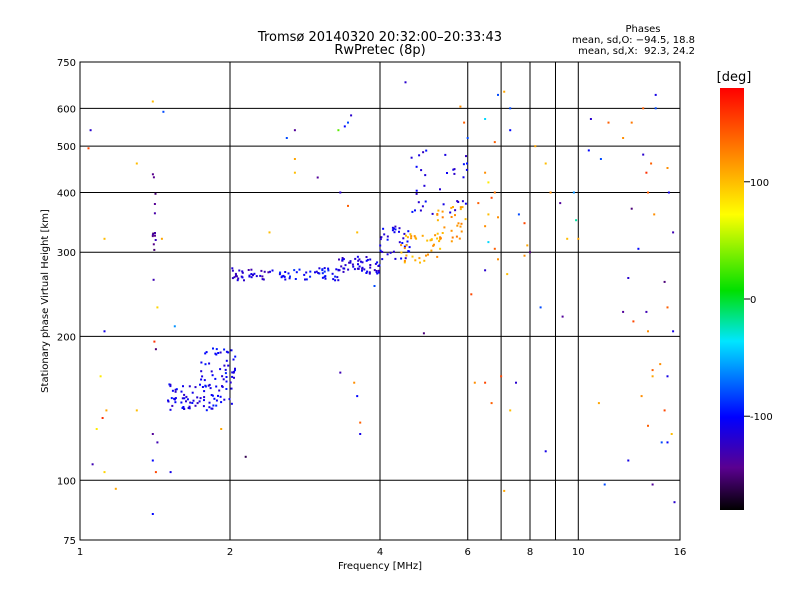  Describe the element at coordinates (379, 37) in the screenshot. I see `chart-title: Tromsø 20140320 20:32:00–20:33:43` at that location.